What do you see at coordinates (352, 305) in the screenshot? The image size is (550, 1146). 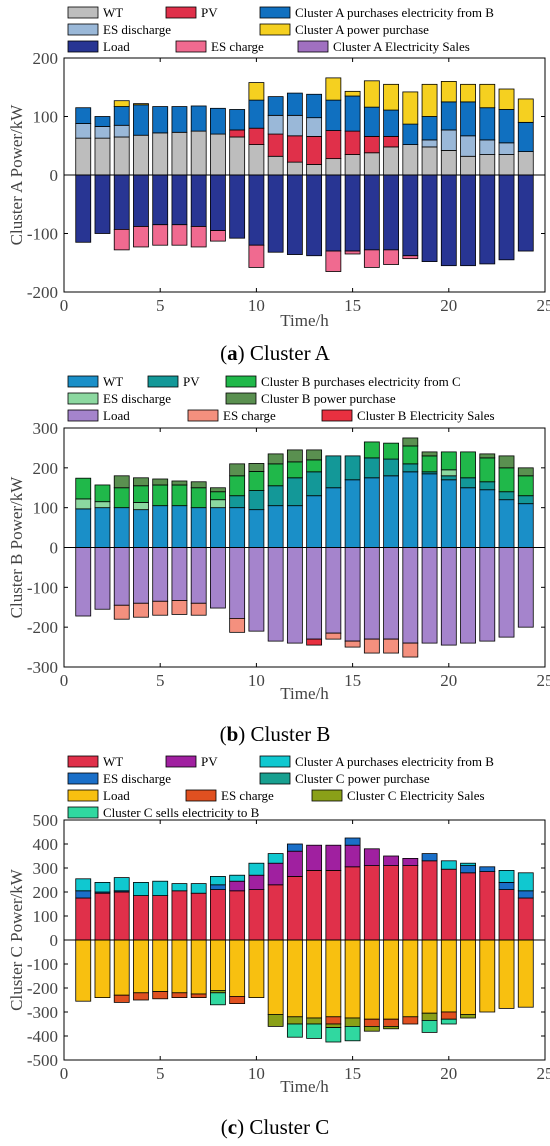 I see `x-tick-label: 15` at bounding box center [352, 305].